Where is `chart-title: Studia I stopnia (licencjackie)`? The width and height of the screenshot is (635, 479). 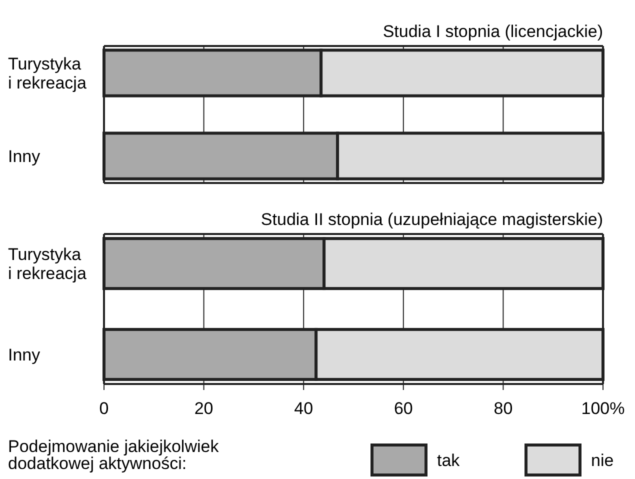
chart-title: Studia I stopnia (licencjackie) is located at coordinates (492, 31).